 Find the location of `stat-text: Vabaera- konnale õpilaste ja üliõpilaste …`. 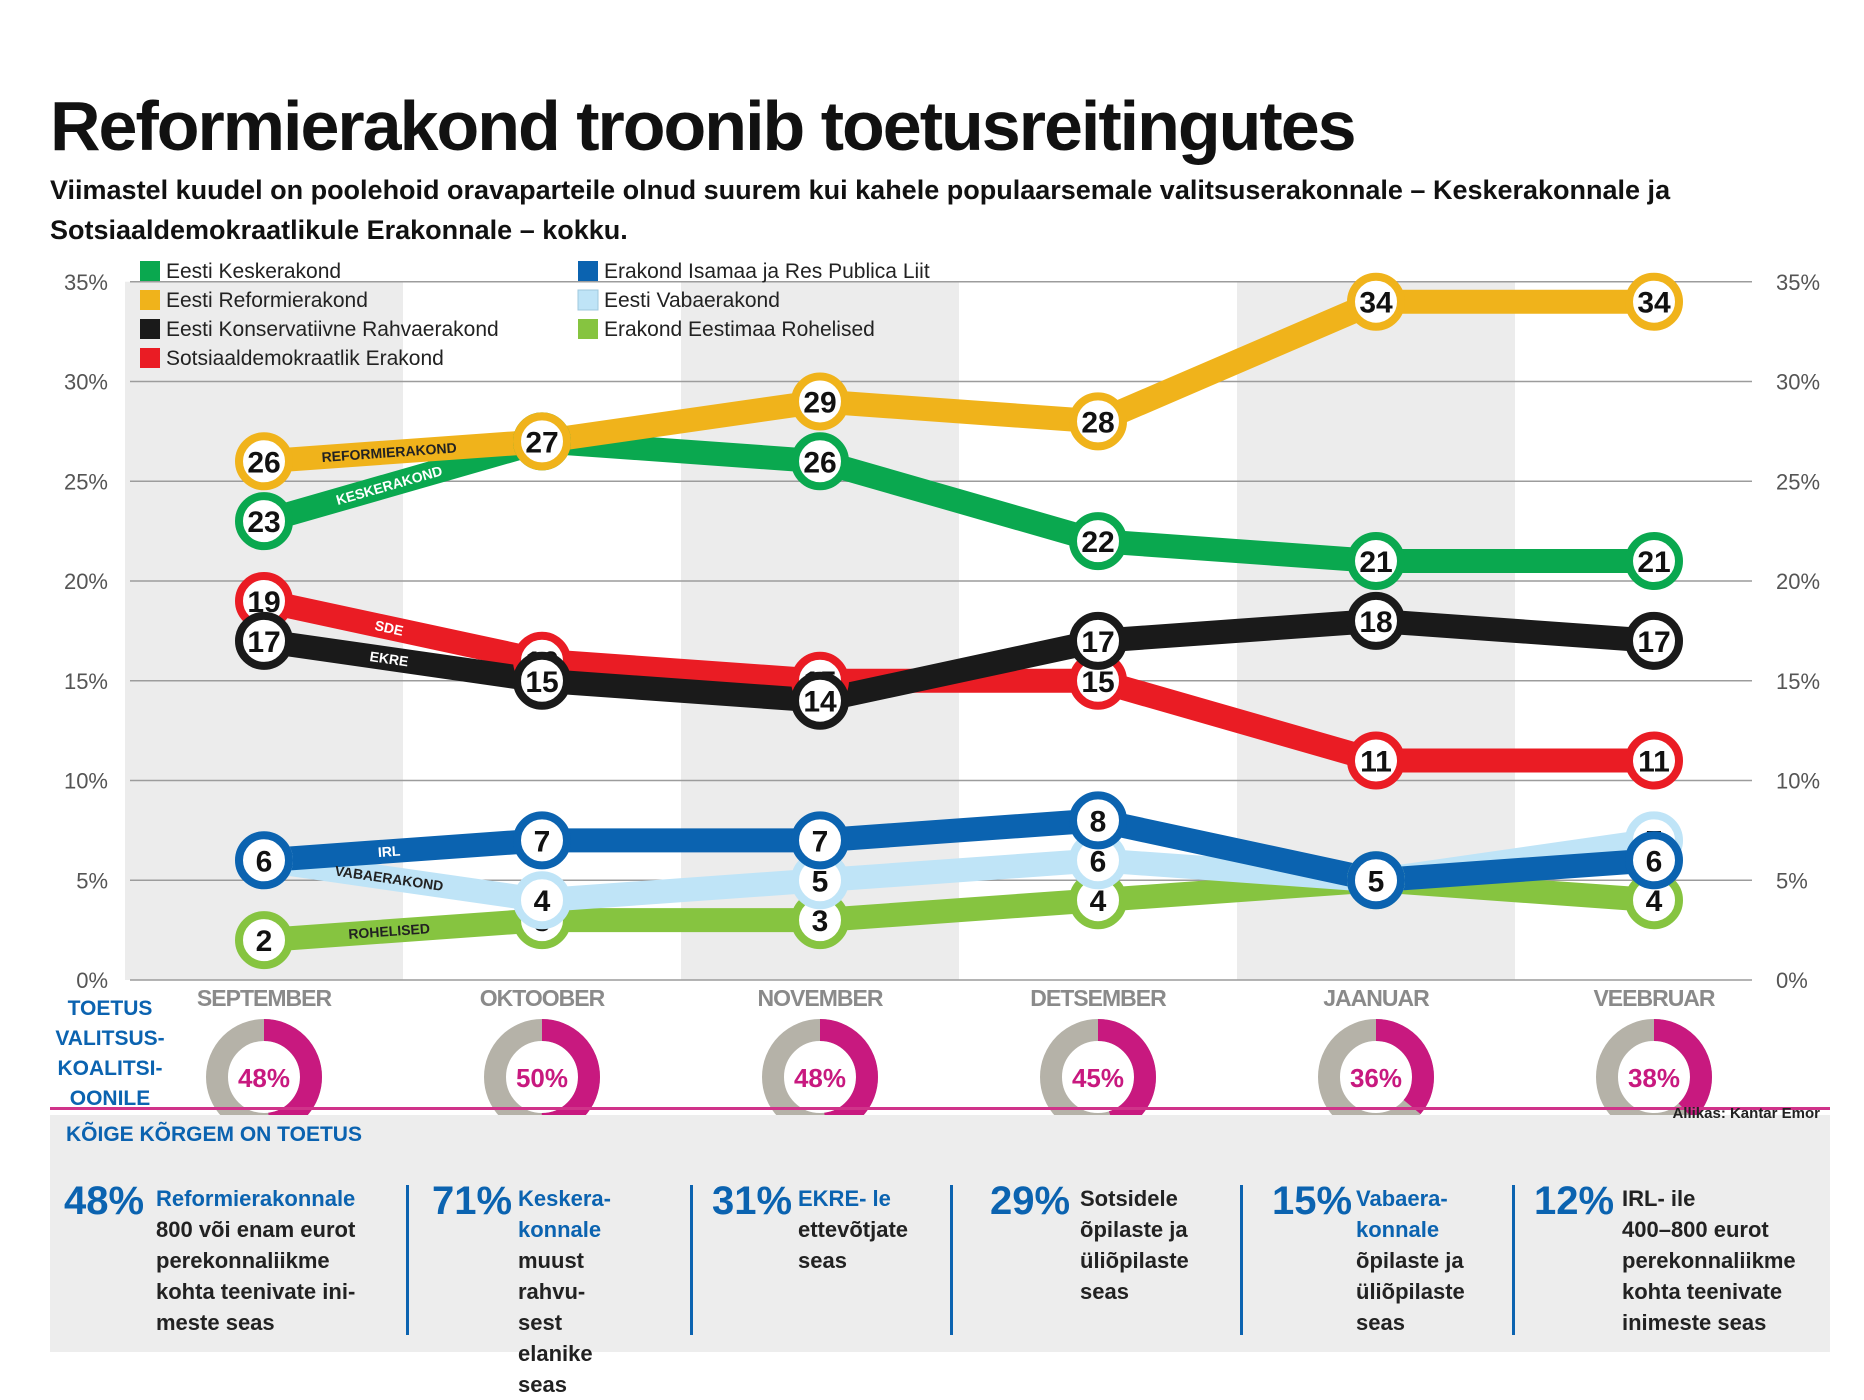

stat-text: Vabaera- konnale õpilaste ja üliõpilaste … is located at coordinates (1410, 1260).